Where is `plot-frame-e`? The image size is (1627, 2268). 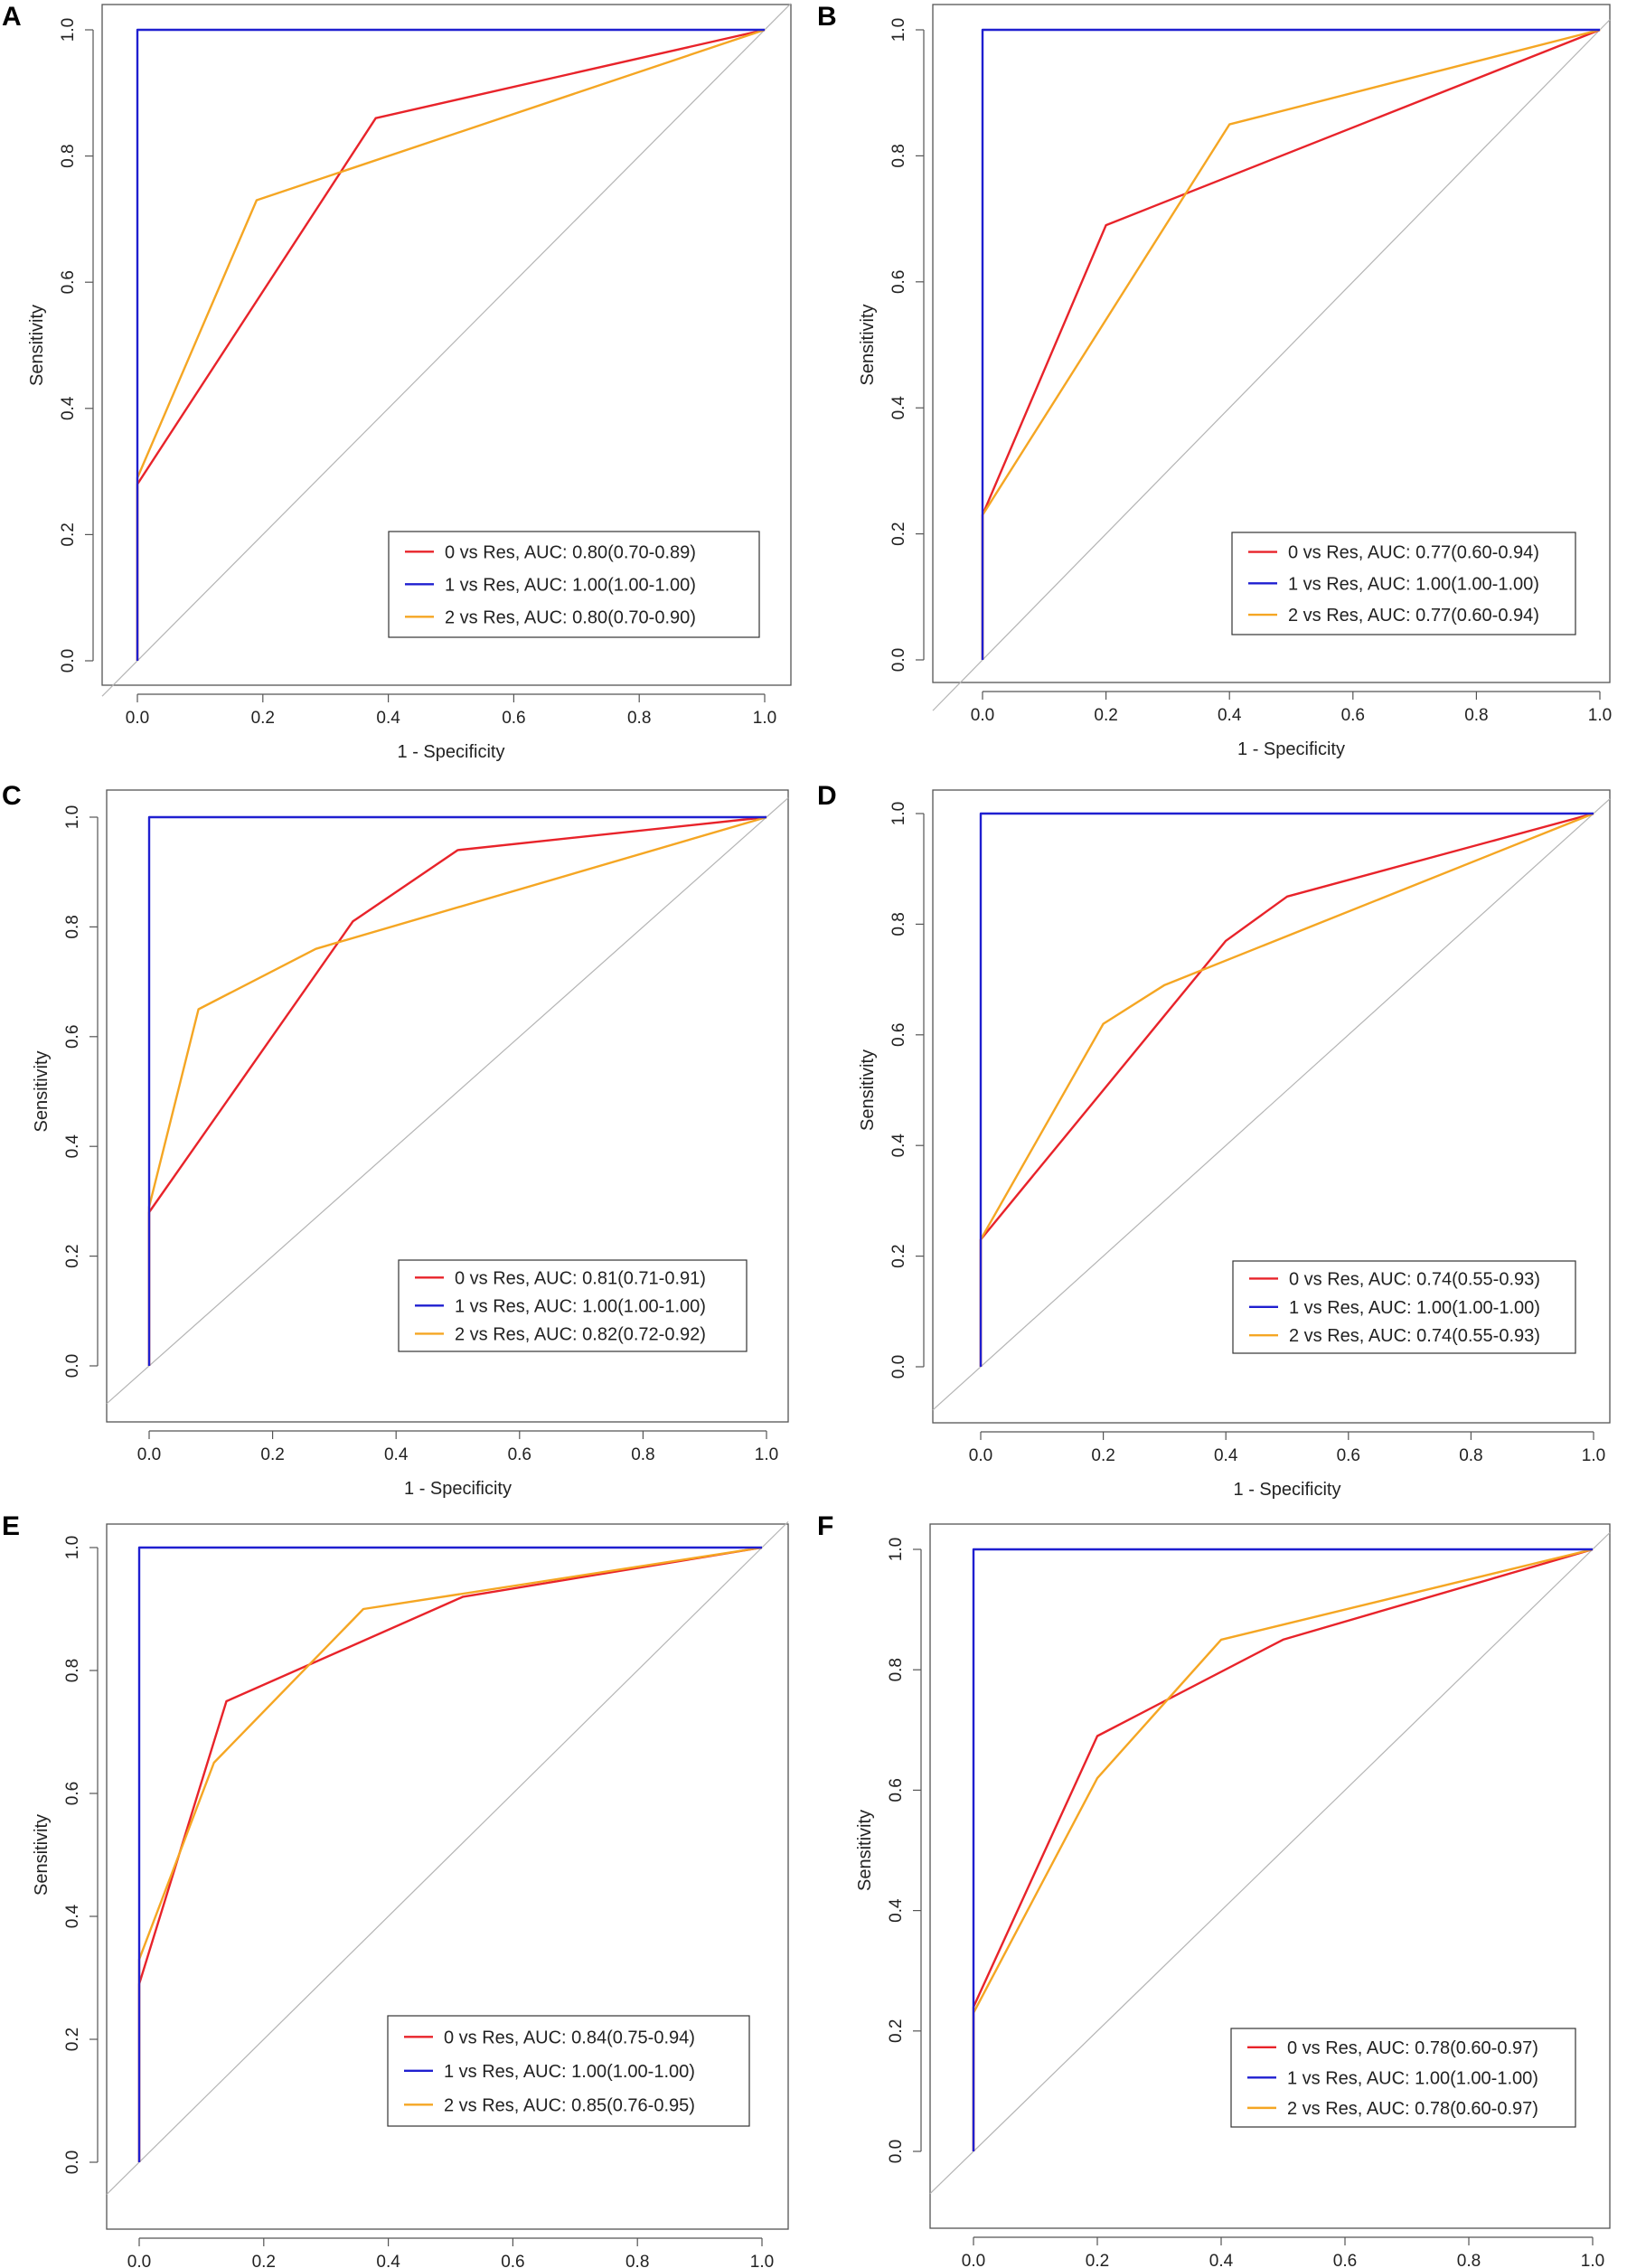 plot-frame-e is located at coordinates (447, 1876).